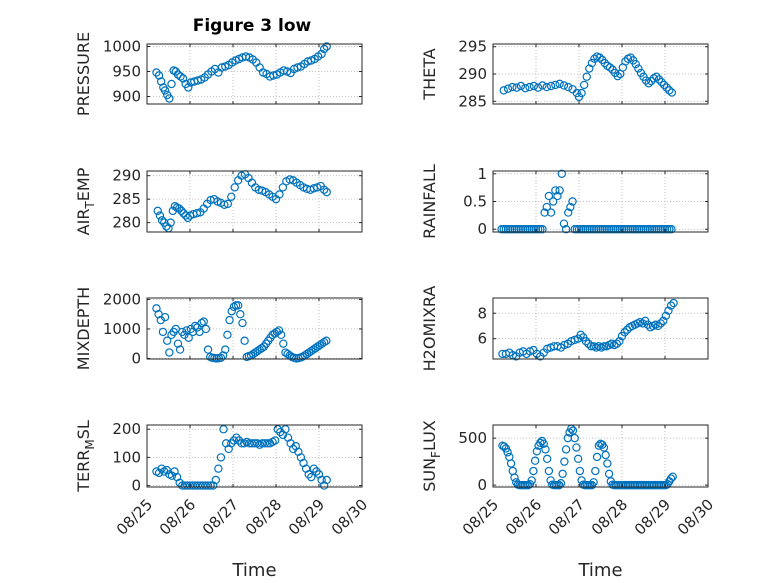 The height and width of the screenshot is (583, 778). I want to click on y-axis-label: MIXDEPTH, so click(83, 328).